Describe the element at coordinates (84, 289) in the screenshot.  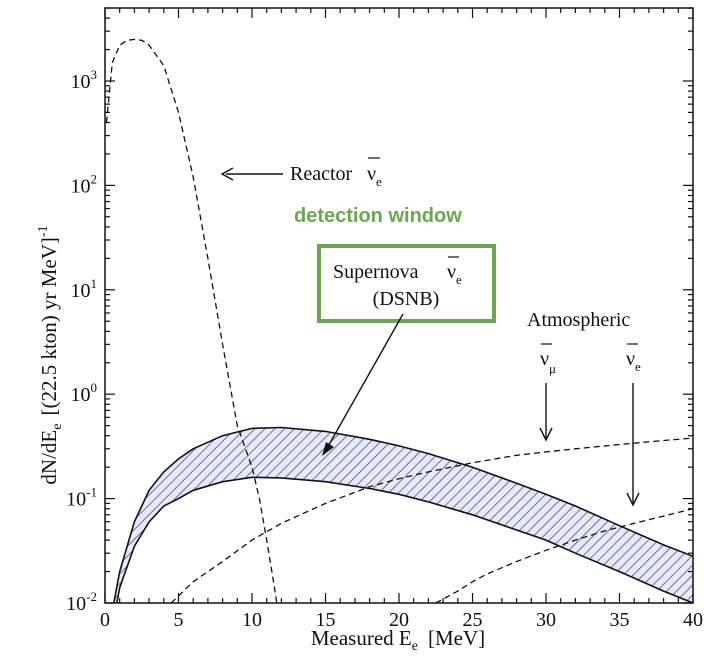
I see `y-tick-label: 10¹` at that location.